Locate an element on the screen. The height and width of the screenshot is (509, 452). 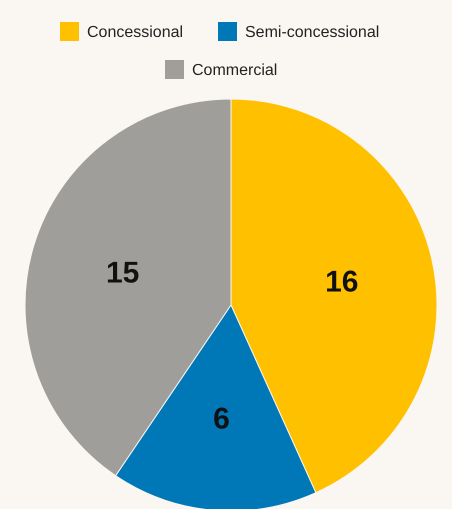
data-label: 6 is located at coordinates (221, 419).